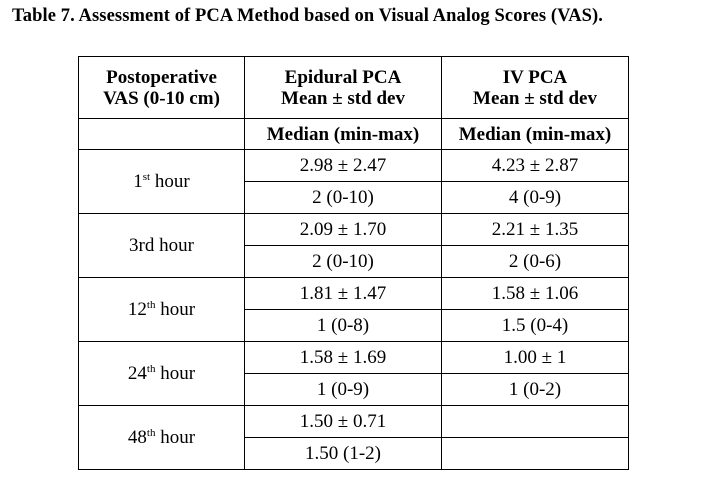 The height and width of the screenshot is (477, 706). I want to click on epidural-median-cell: 1.50 (1-2), so click(343, 453).